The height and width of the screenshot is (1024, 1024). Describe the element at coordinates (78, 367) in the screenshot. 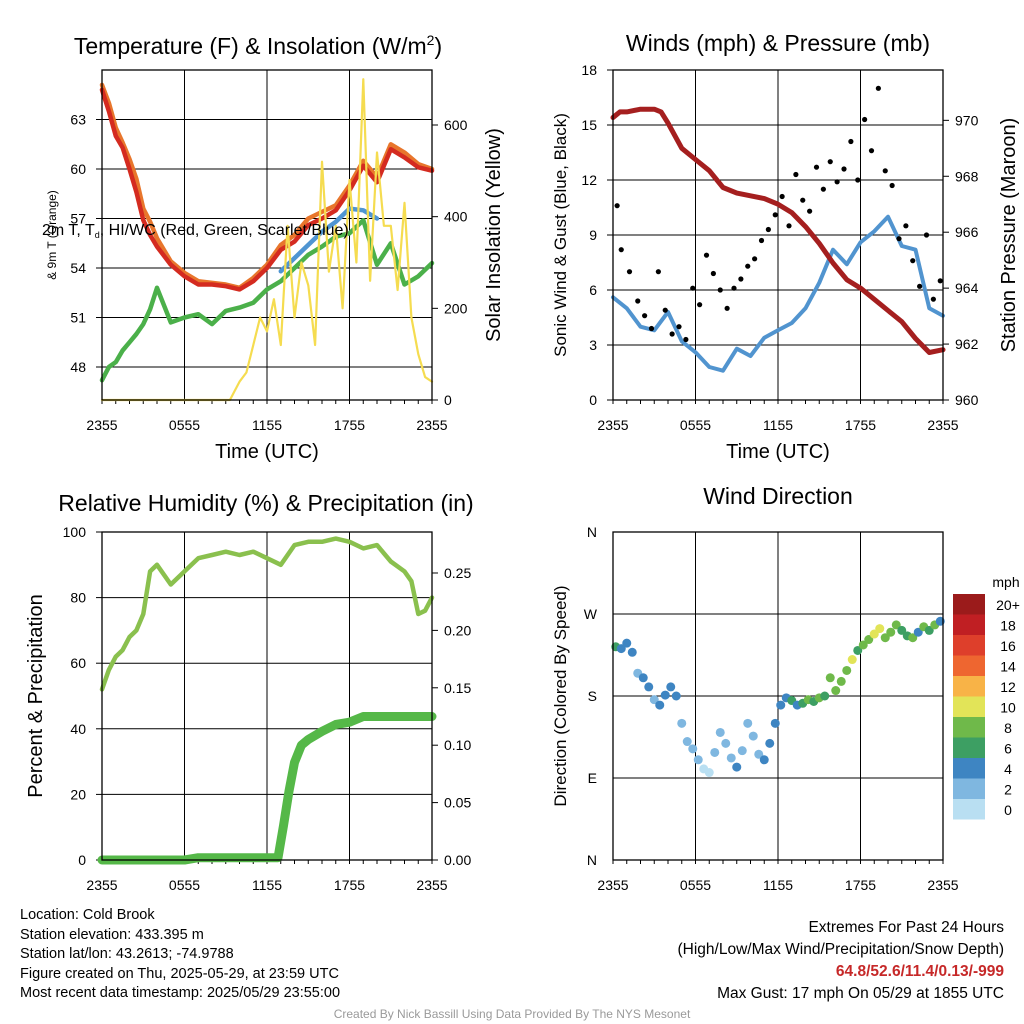

I see `temp-y-tick-label: 48` at that location.